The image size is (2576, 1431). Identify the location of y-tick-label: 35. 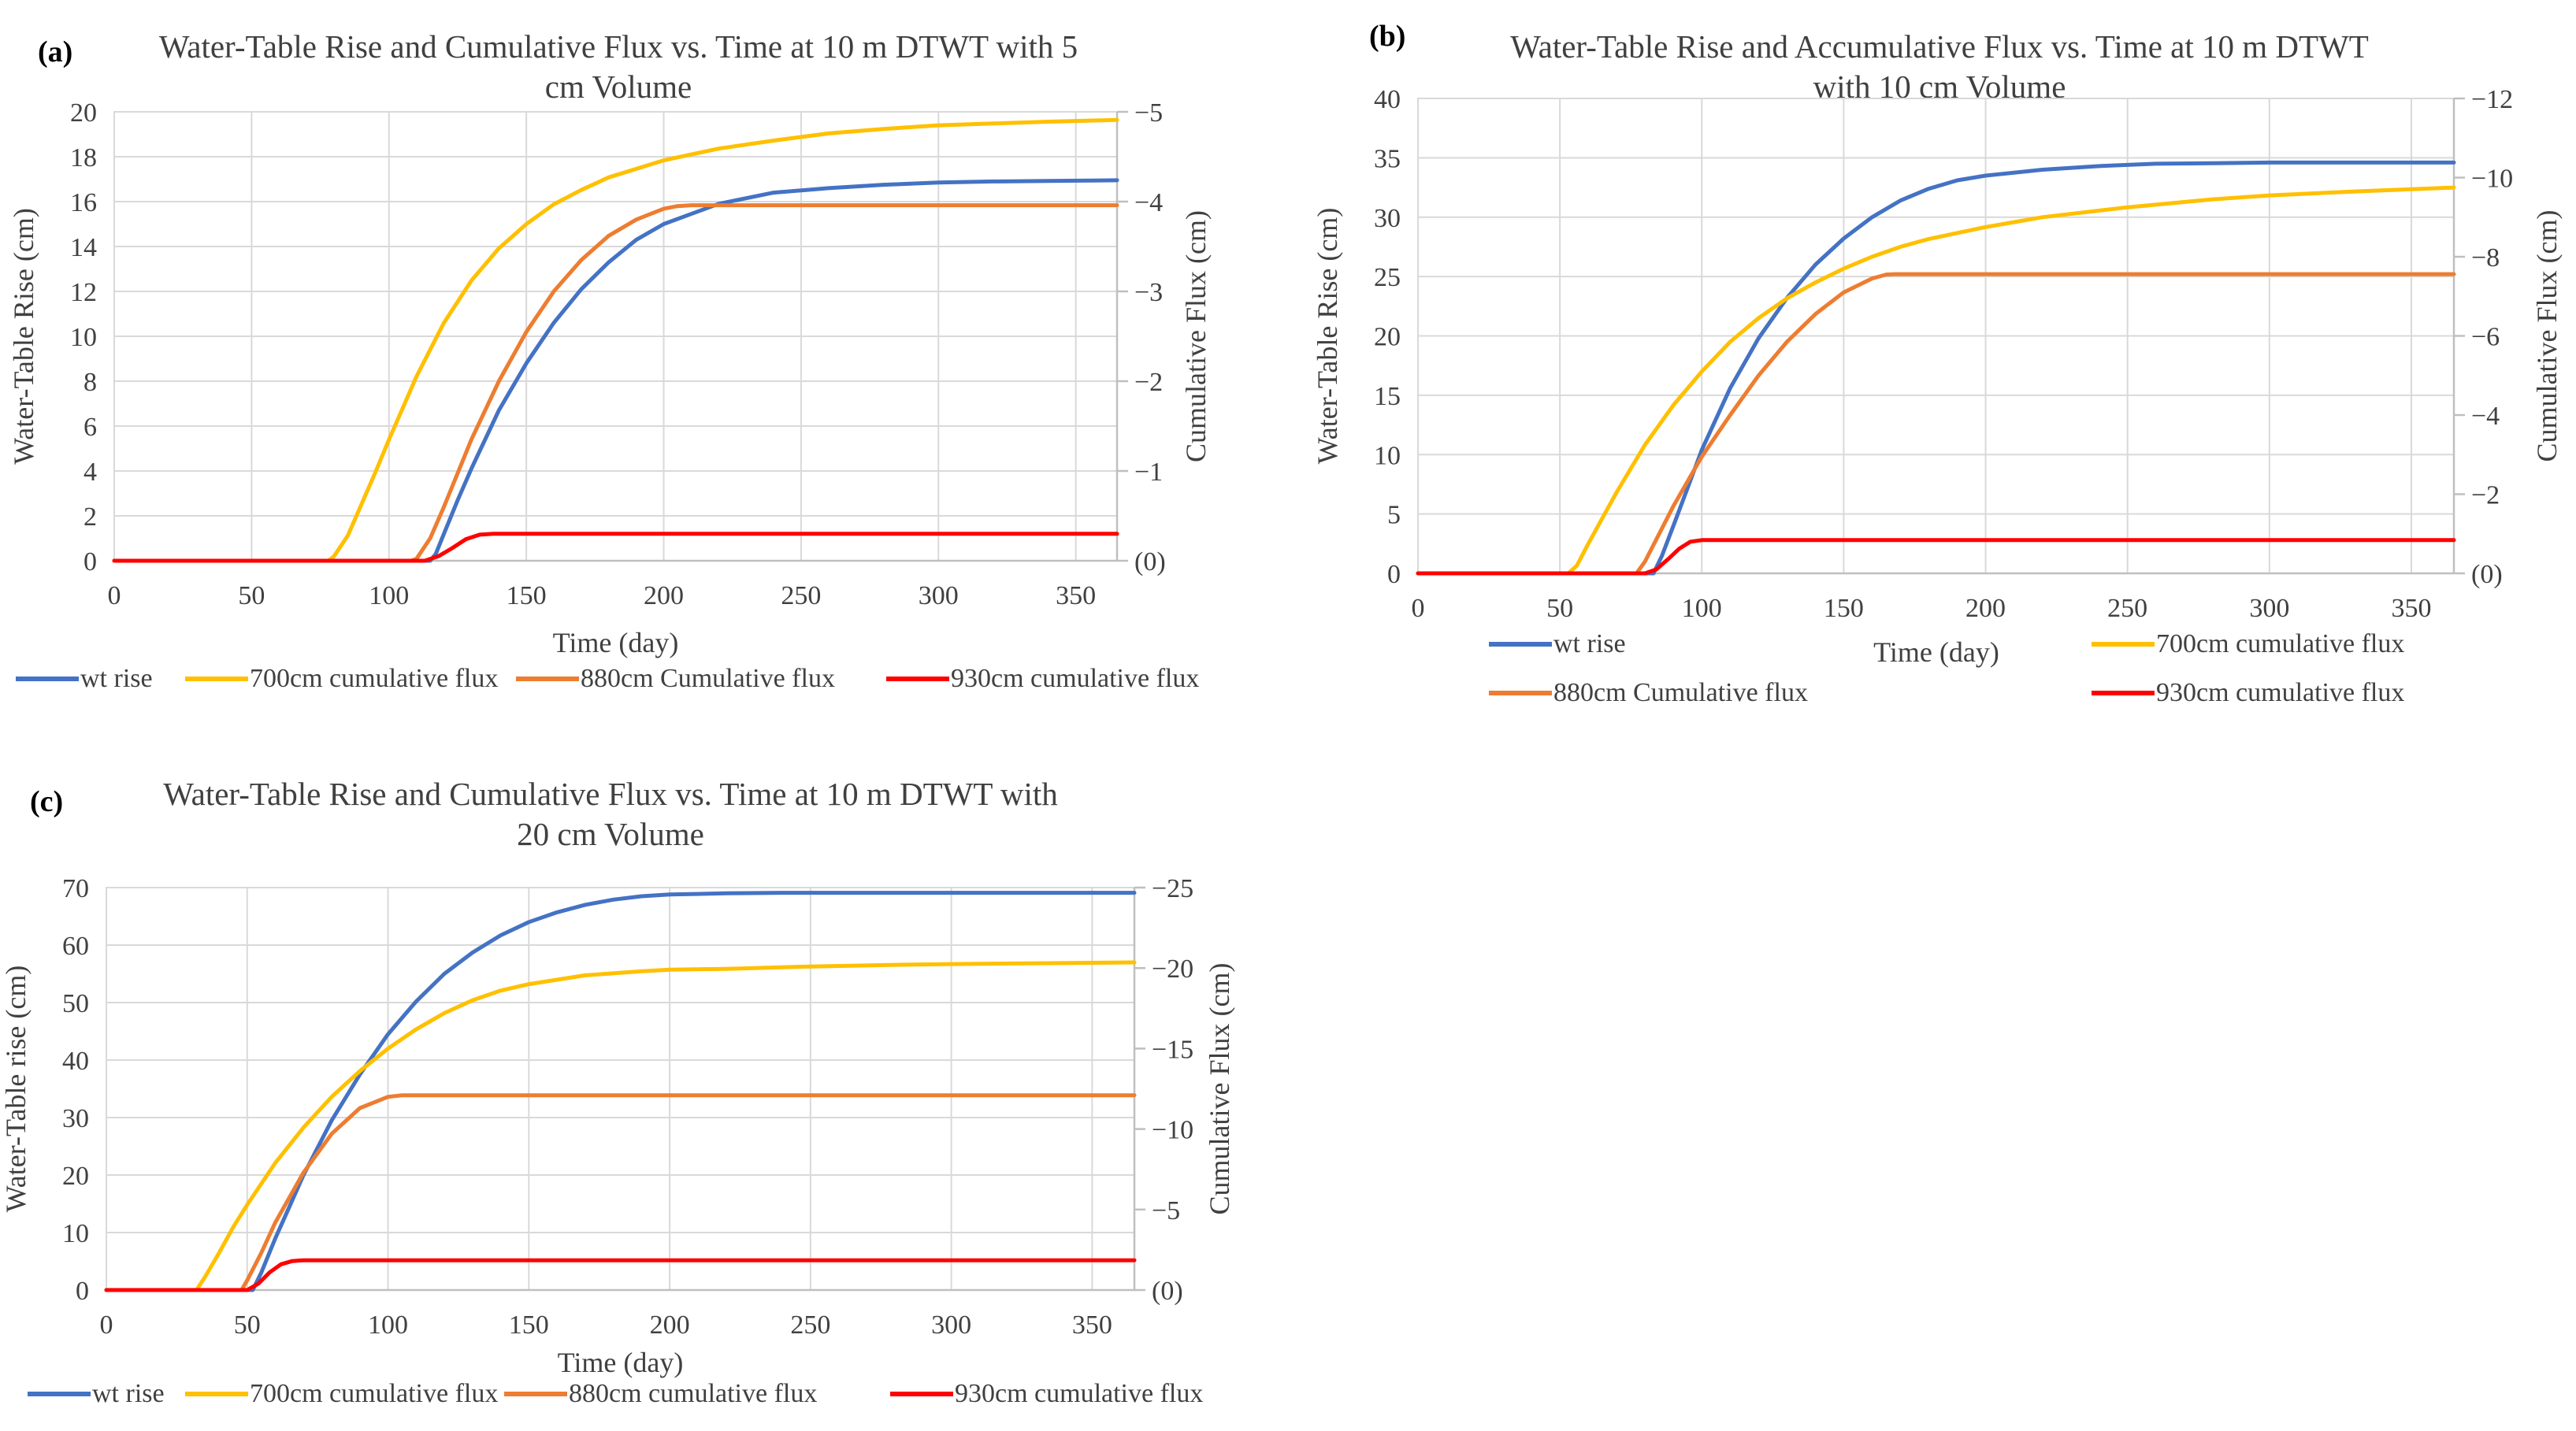
(1387, 158).